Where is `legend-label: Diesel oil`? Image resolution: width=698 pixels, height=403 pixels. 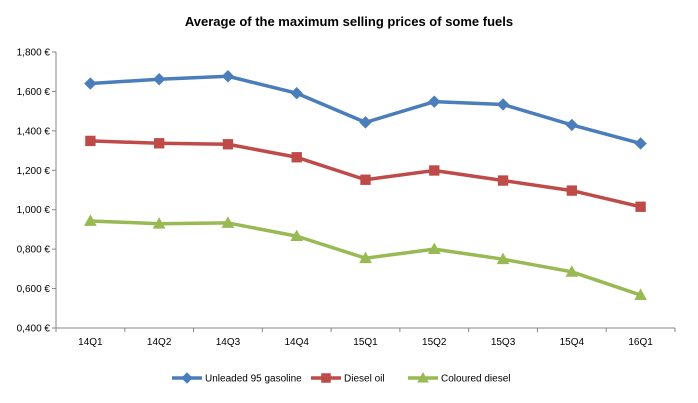 legend-label: Diesel oil is located at coordinates (364, 379).